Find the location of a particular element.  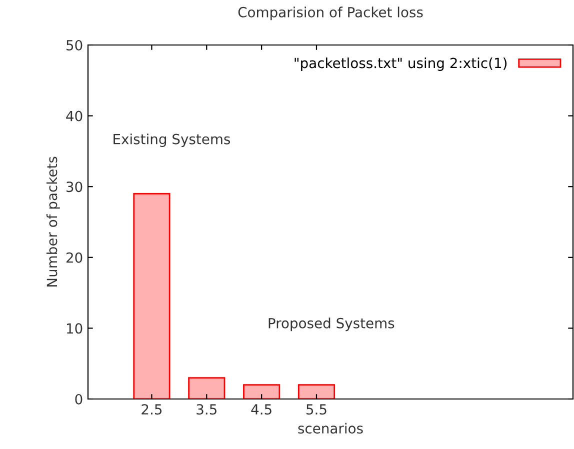

y-tick-label: 40 is located at coordinates (74, 116).